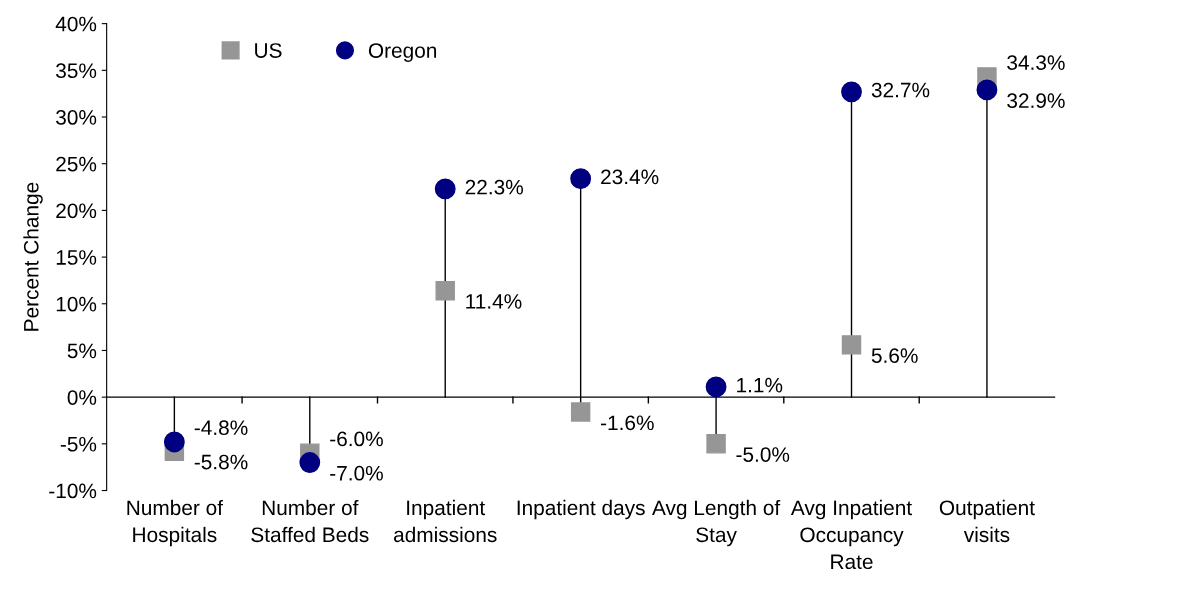  Describe the element at coordinates (494, 301) in the screenshot. I see `data-label: 11.4%` at that location.